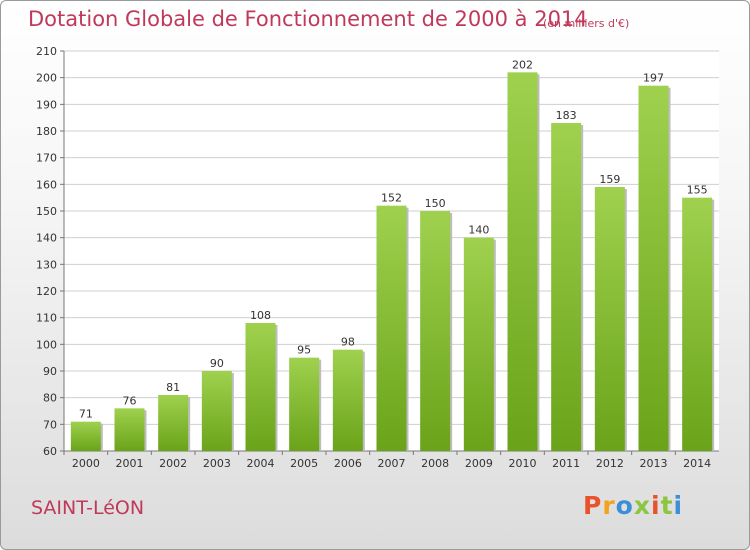  Describe the element at coordinates (609, 179) in the screenshot. I see `data-label: 159` at that location.